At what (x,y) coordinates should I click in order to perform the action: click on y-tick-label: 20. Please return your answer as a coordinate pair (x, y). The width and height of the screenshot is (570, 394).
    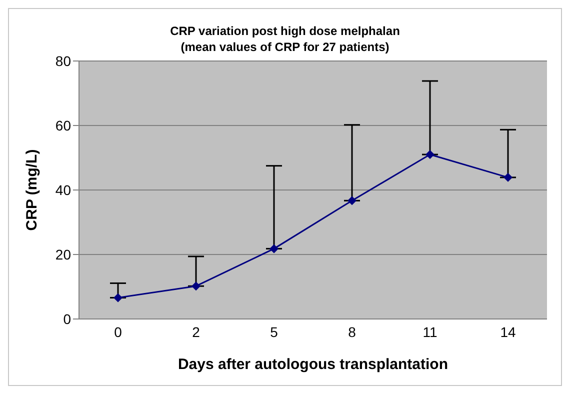
    Looking at the image, I should click on (63, 254).